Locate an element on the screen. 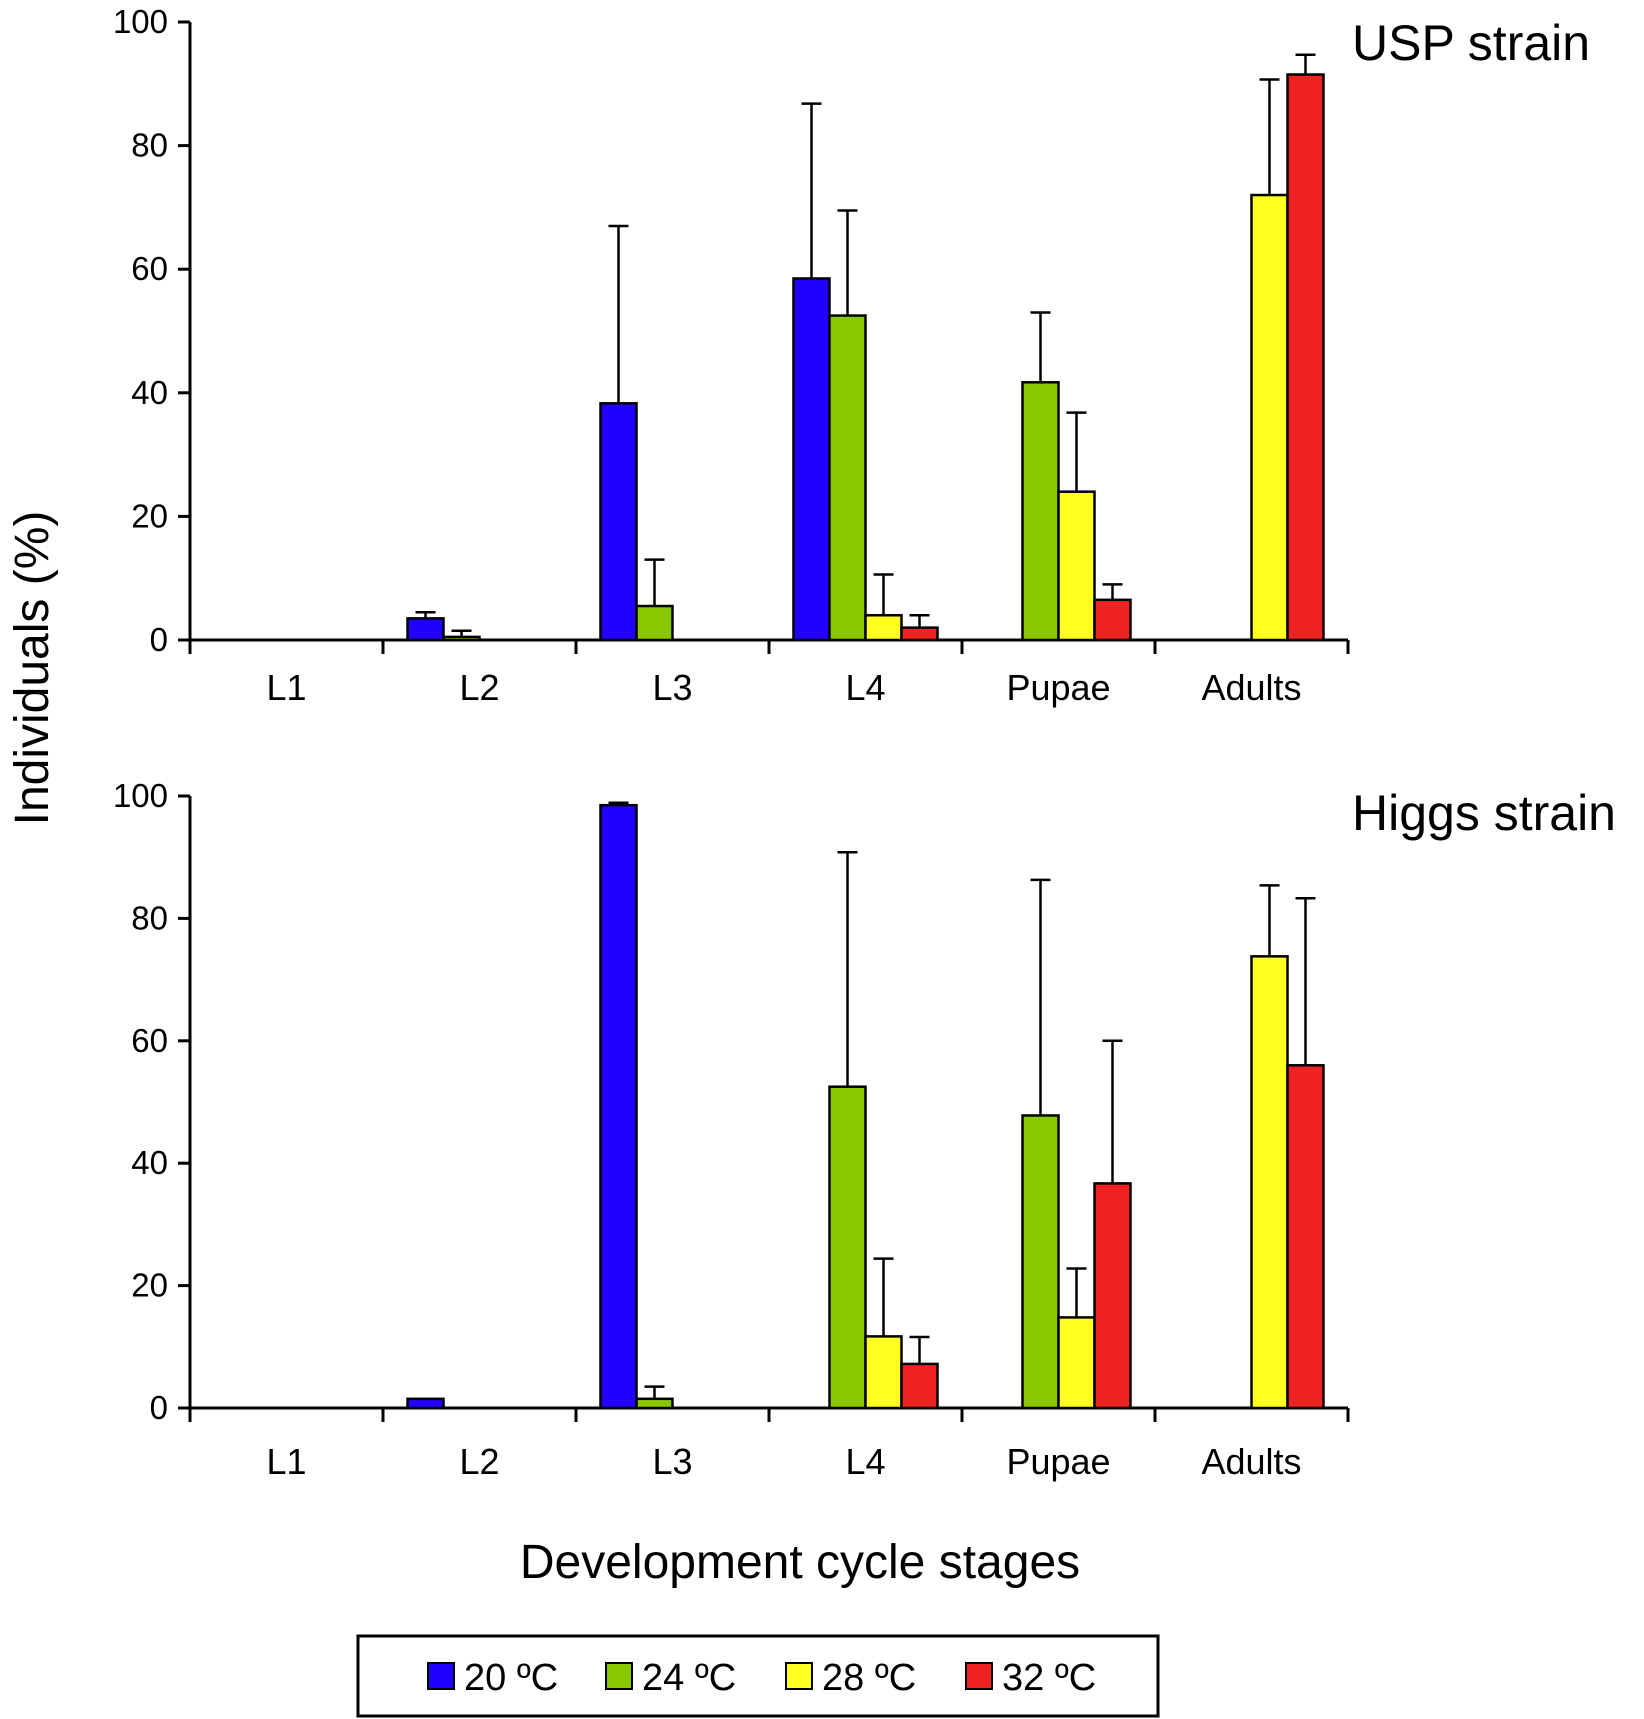 The width and height of the screenshot is (1644, 1719). panel-title: USP strain is located at coordinates (1471, 43).